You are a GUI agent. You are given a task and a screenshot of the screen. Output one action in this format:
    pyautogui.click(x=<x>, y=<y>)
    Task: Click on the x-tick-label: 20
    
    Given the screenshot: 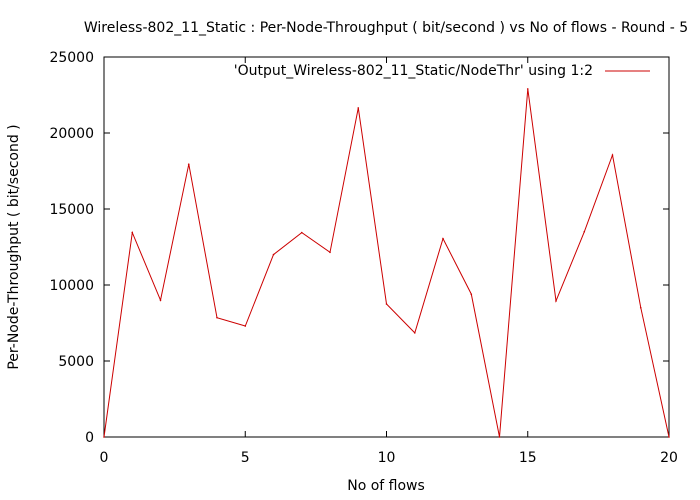 What is the action you would take?
    pyautogui.click(x=669, y=458)
    